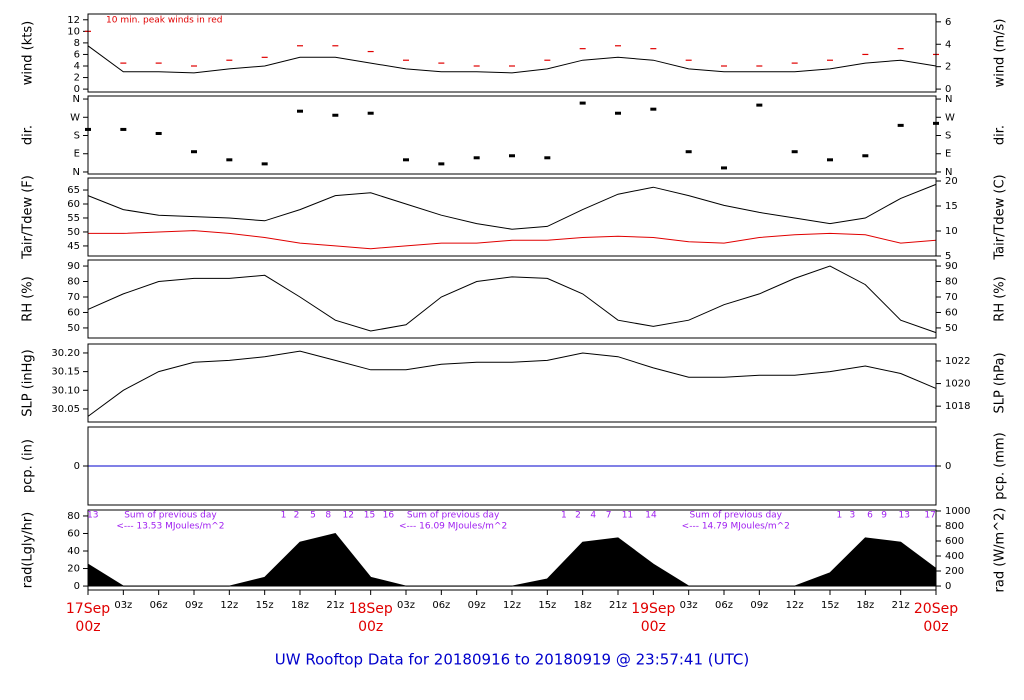  I want to click on y2-tick-label: 1022, so click(957, 361).